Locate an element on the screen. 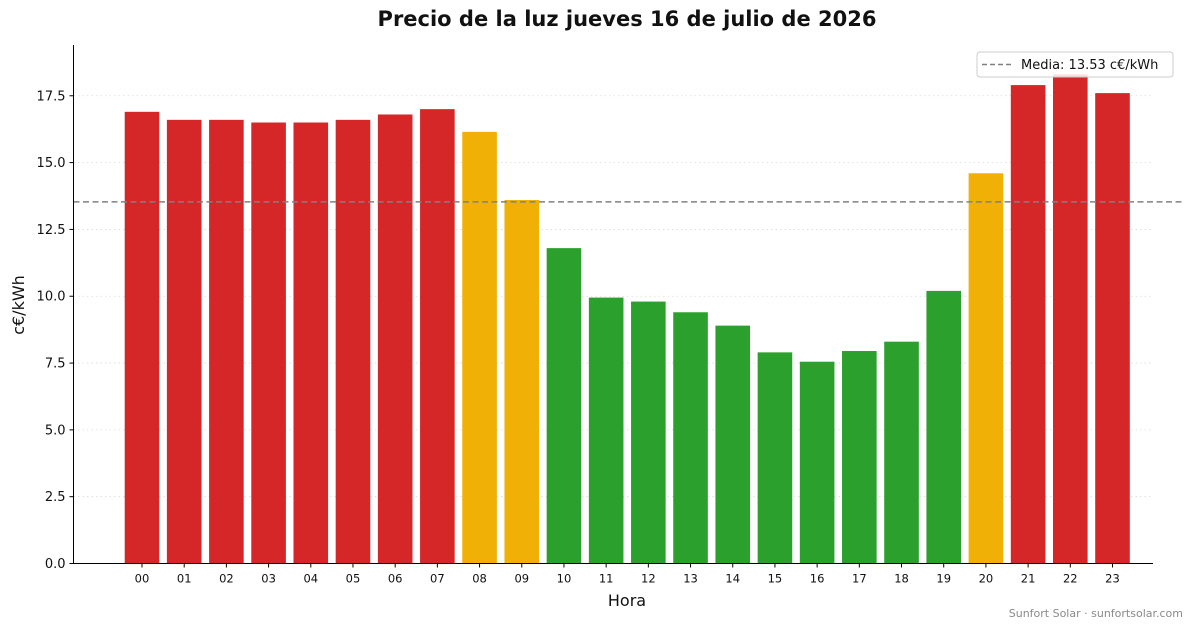 The width and height of the screenshot is (1193, 628). y-tick-label: 0.0 is located at coordinates (55, 564).